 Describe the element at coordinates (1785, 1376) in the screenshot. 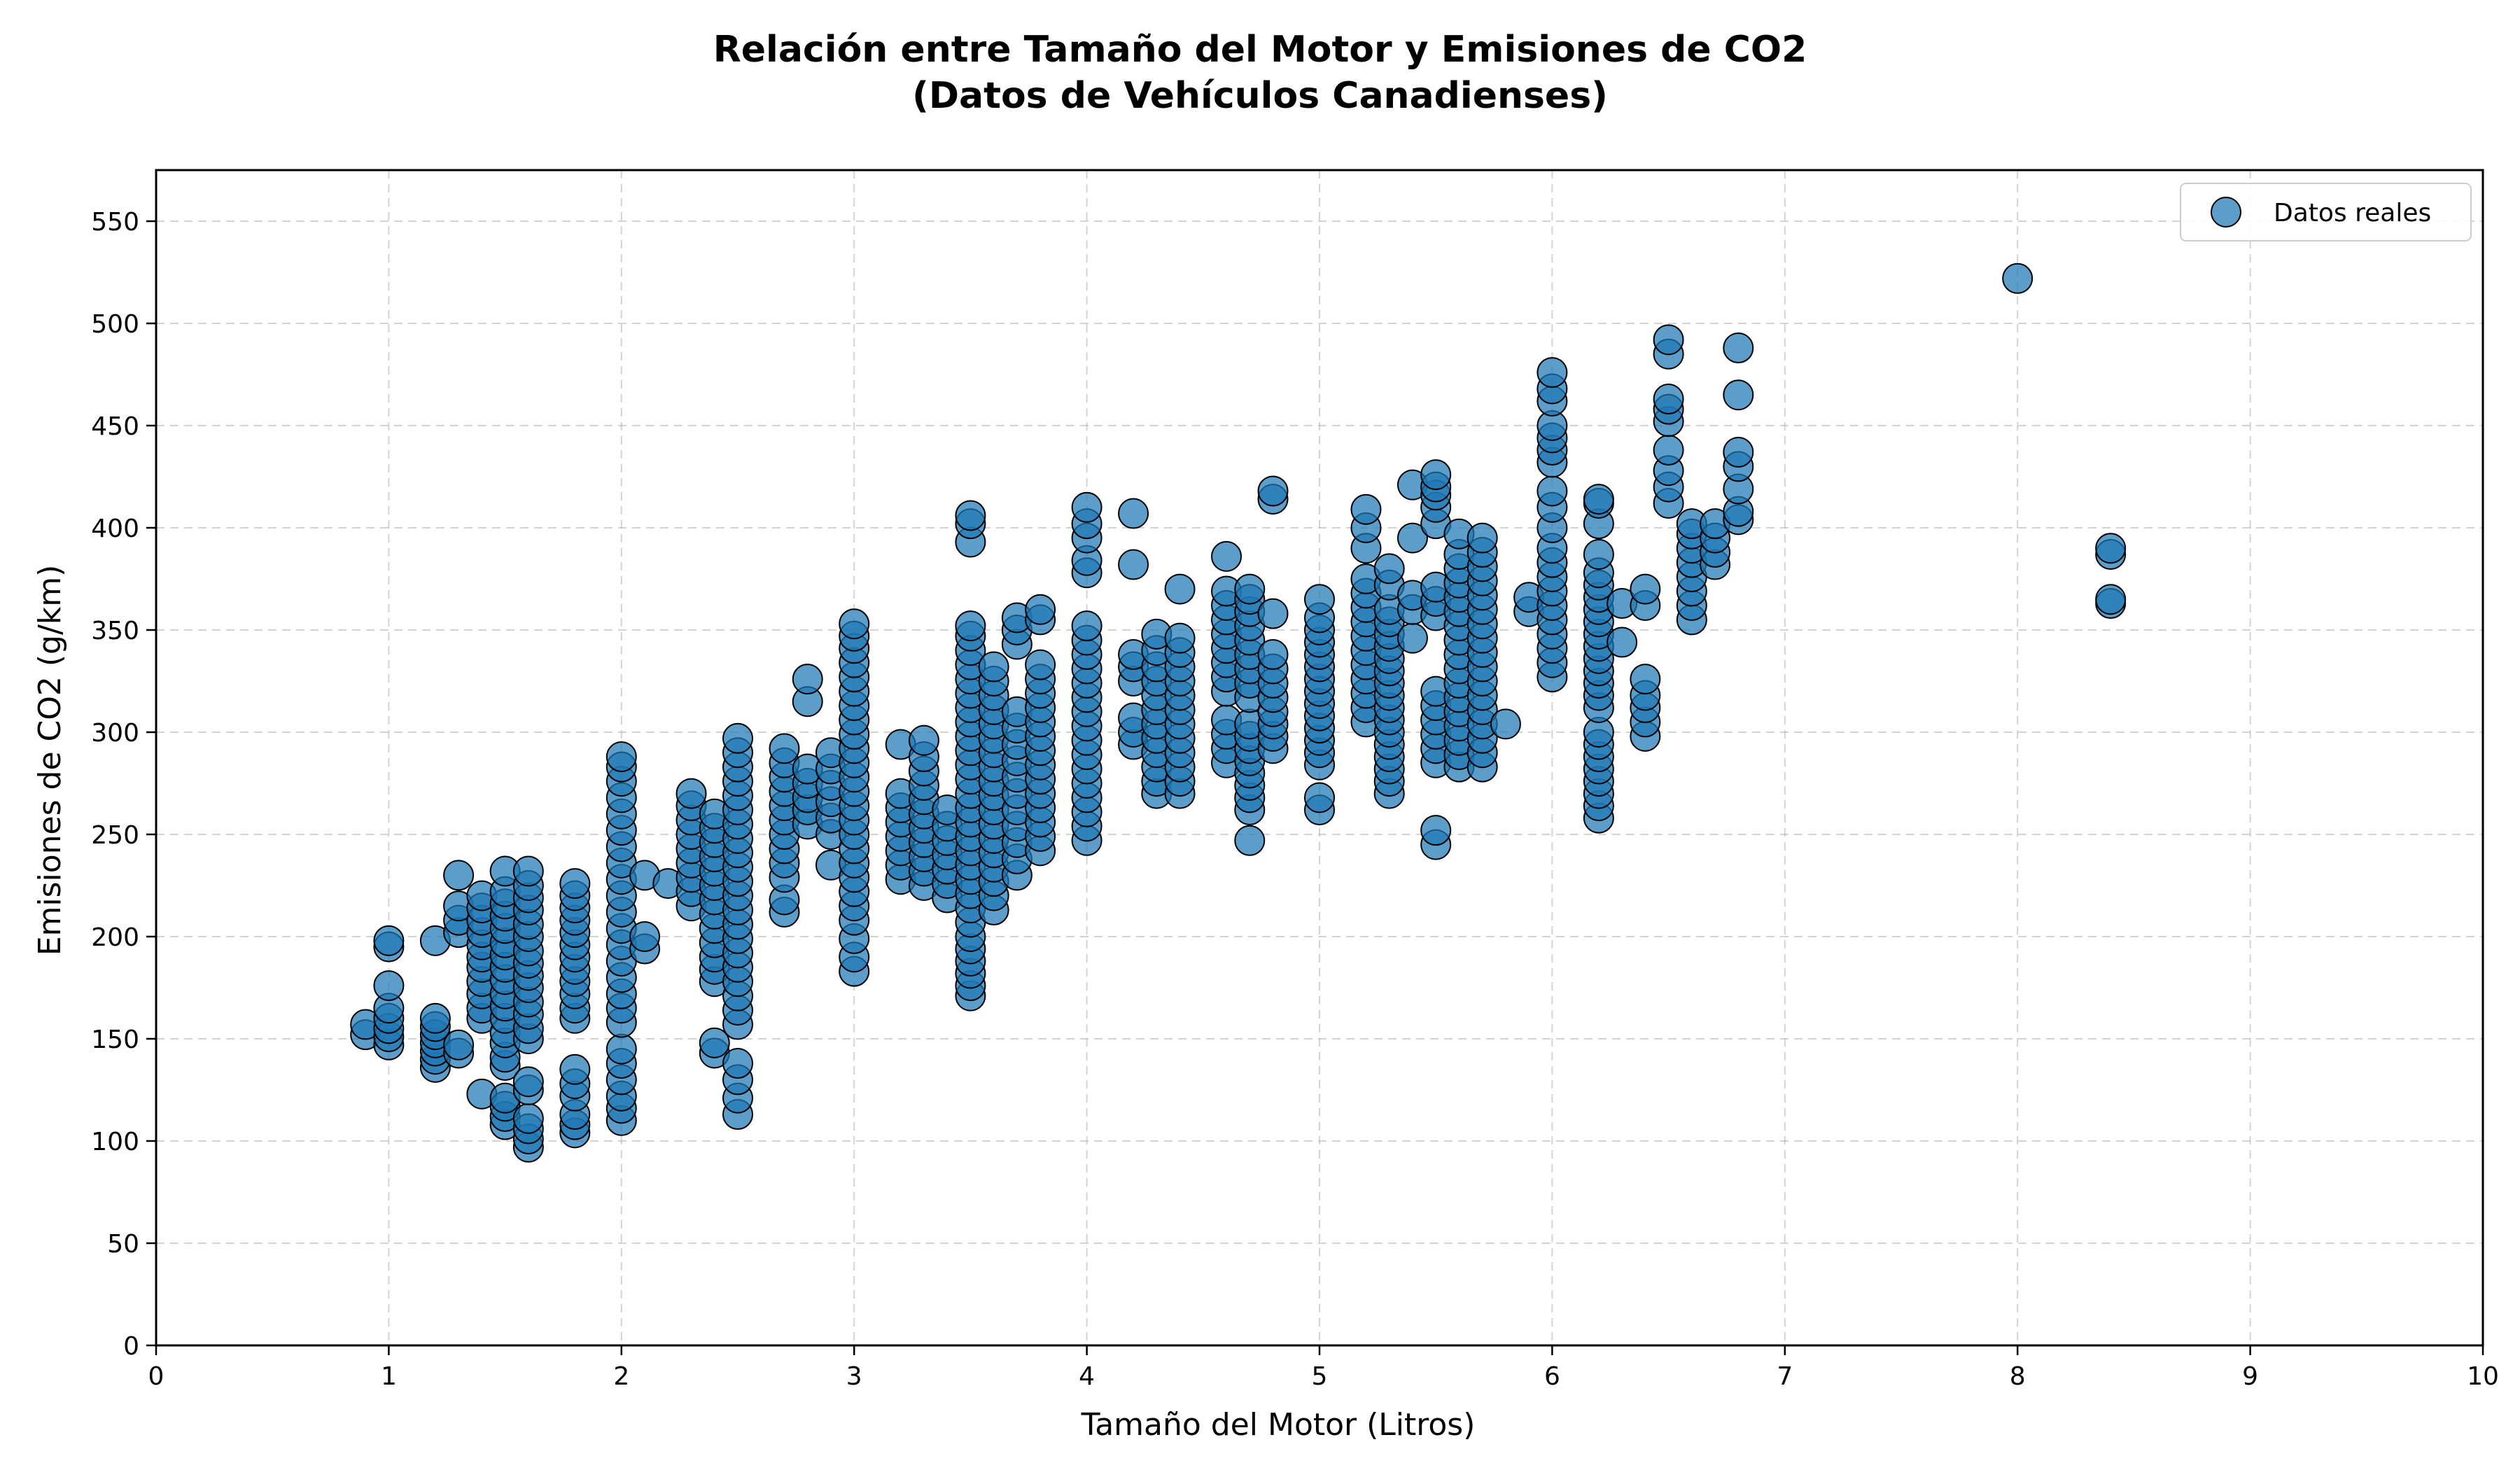

I see `x-tick-label-7: 7` at that location.